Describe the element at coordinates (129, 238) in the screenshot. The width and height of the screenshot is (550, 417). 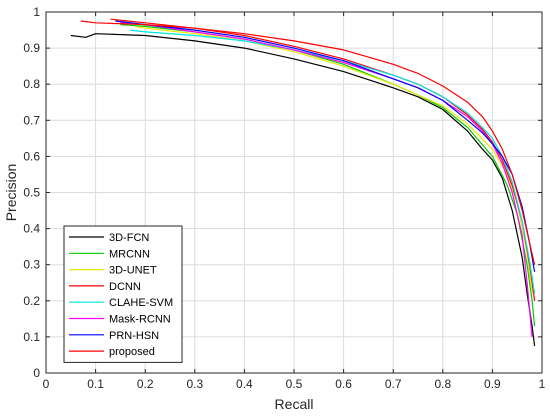
I see `legend-label: 3D-FCN` at that location.